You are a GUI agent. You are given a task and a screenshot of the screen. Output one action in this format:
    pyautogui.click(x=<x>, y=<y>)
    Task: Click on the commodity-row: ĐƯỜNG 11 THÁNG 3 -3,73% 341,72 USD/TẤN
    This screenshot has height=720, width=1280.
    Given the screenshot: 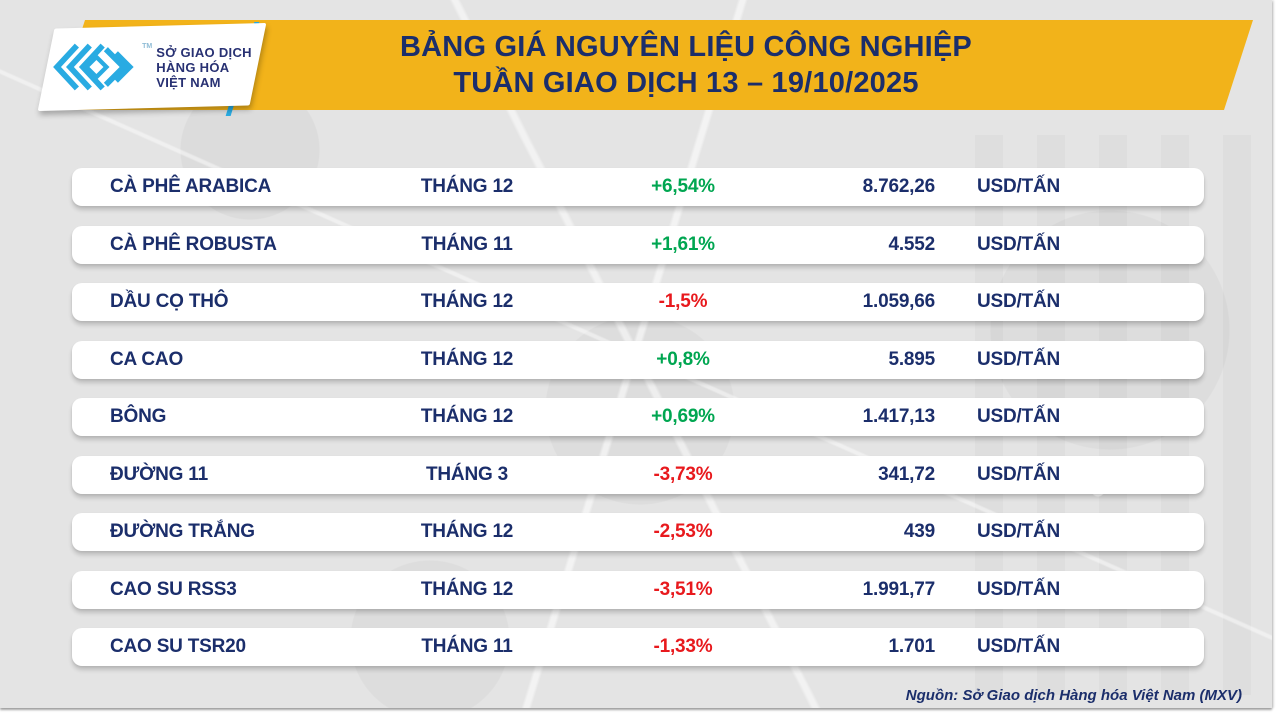 What is the action you would take?
    pyautogui.click(x=638, y=474)
    